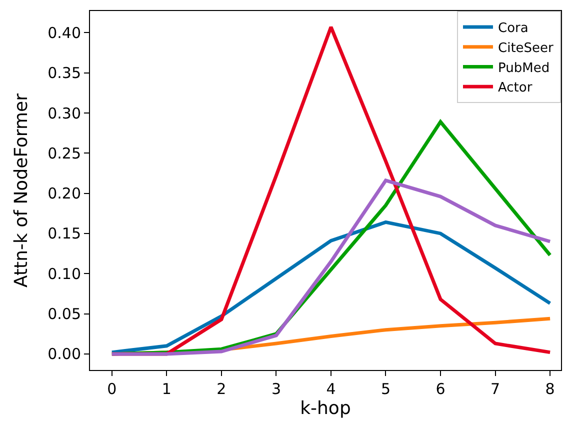 This screenshot has height=423, width=572. Describe the element at coordinates (276, 389) in the screenshot. I see `x-tick-label: 3` at that location.